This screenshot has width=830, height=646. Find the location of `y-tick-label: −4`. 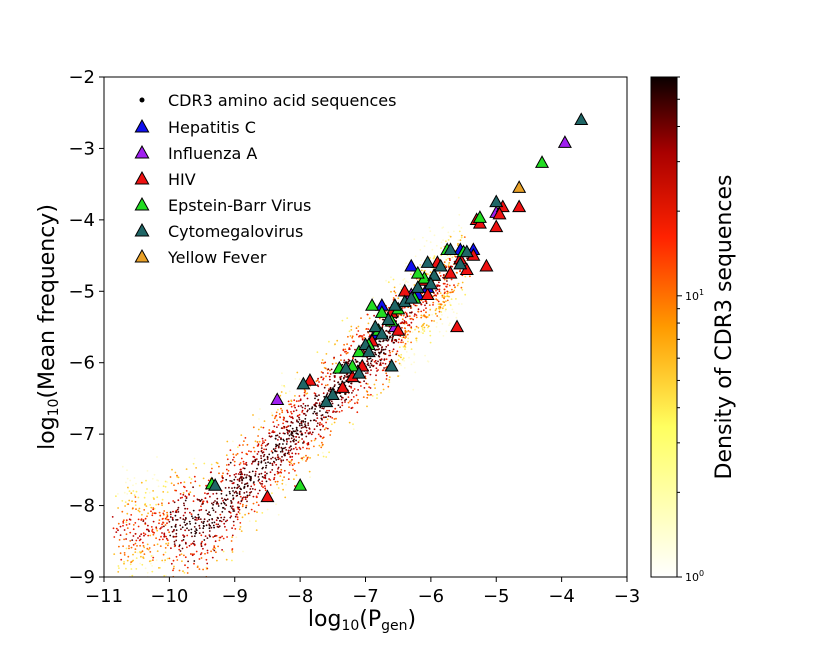

y-tick-label: −4 is located at coordinates (81, 220).